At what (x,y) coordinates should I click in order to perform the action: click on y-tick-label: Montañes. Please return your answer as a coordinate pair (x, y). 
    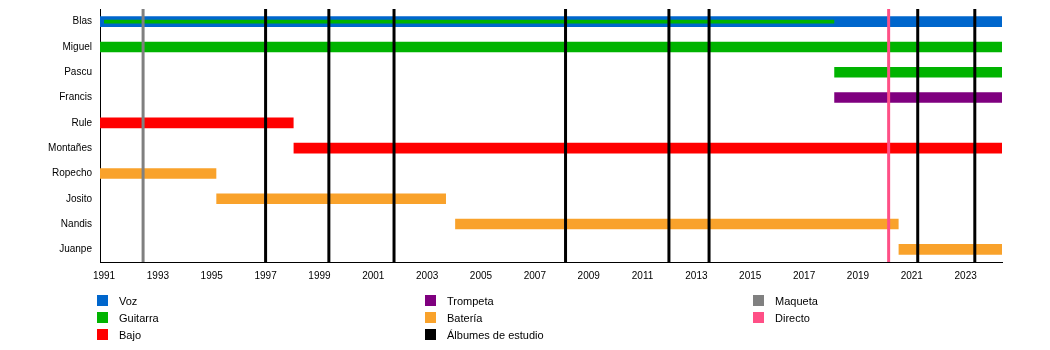
    Looking at the image, I should click on (70, 147).